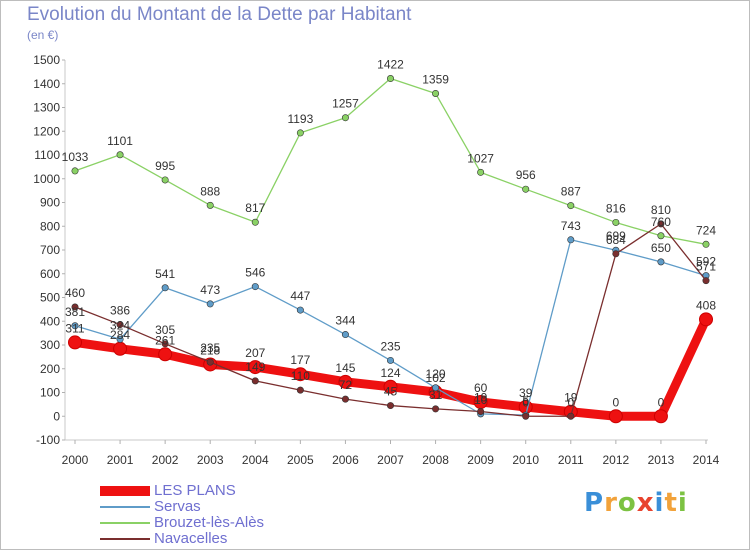 This screenshot has height=550, width=750. Describe the element at coordinates (209, 522) in the screenshot. I see `legend-label: Brouzet-lès-Alès` at that location.